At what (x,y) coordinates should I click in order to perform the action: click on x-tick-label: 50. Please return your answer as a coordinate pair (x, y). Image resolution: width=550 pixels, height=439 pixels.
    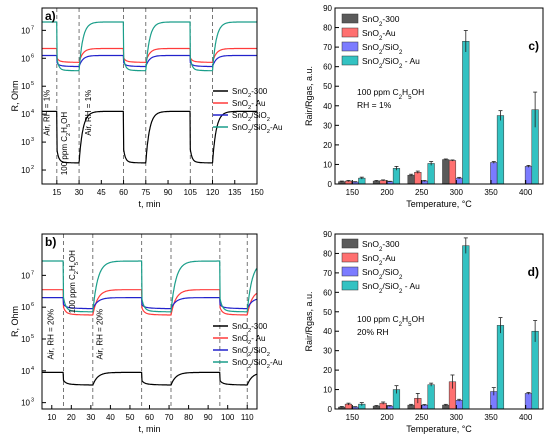
    Looking at the image, I should click on (130, 417).